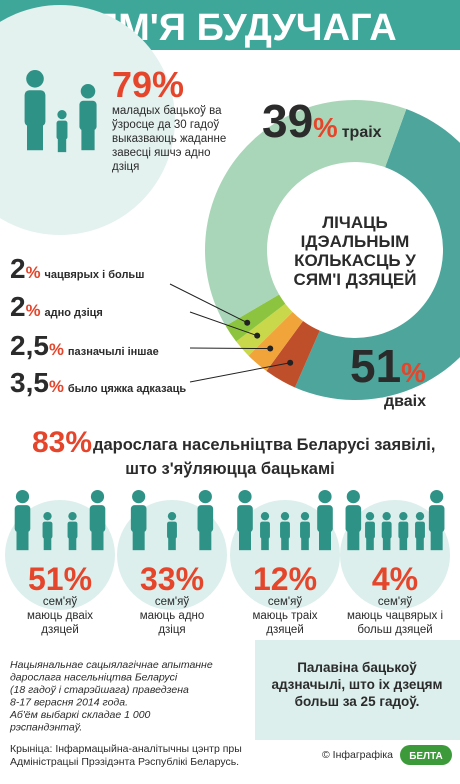  Describe the element at coordinates (29, 382) in the screenshot. I see `donut-label-value: 3,5` at that location.